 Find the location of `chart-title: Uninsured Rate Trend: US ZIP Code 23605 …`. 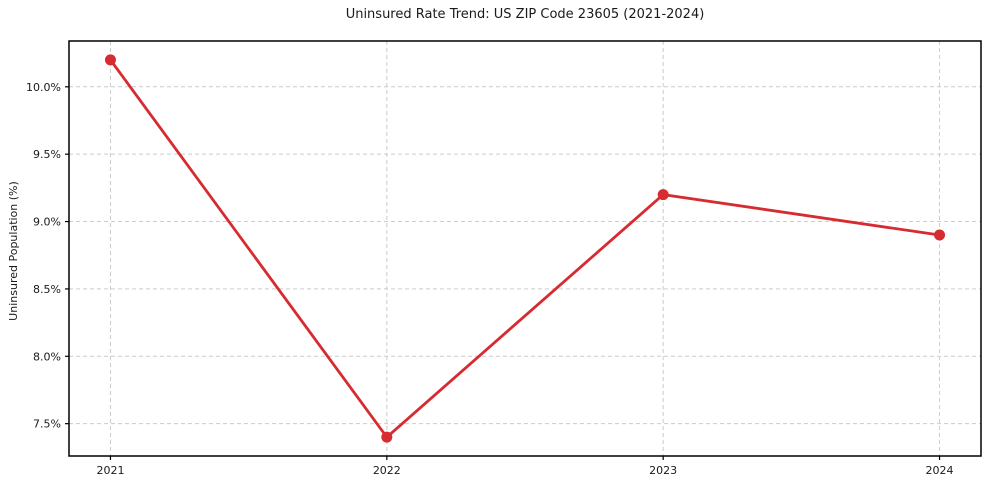

chart-title: Uninsured Rate Trend: US ZIP Code 23605 … is located at coordinates (525, 14).